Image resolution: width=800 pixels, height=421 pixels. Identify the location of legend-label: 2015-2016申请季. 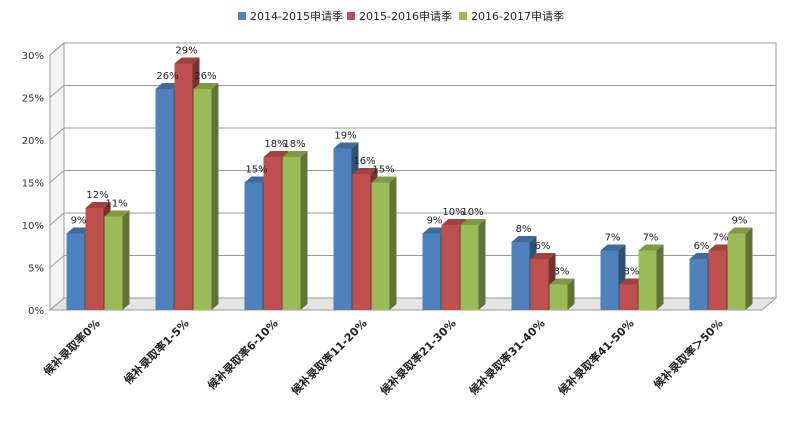
(405, 16).